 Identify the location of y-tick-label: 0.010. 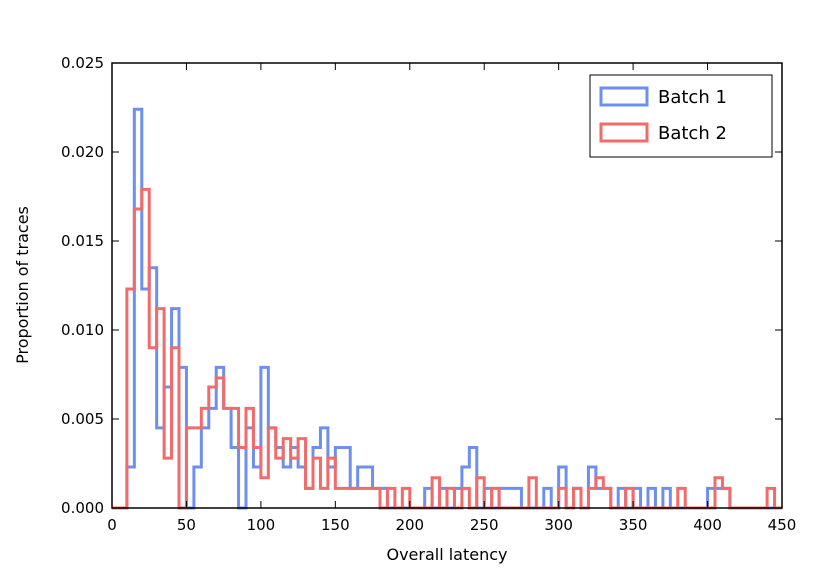
(82, 330).